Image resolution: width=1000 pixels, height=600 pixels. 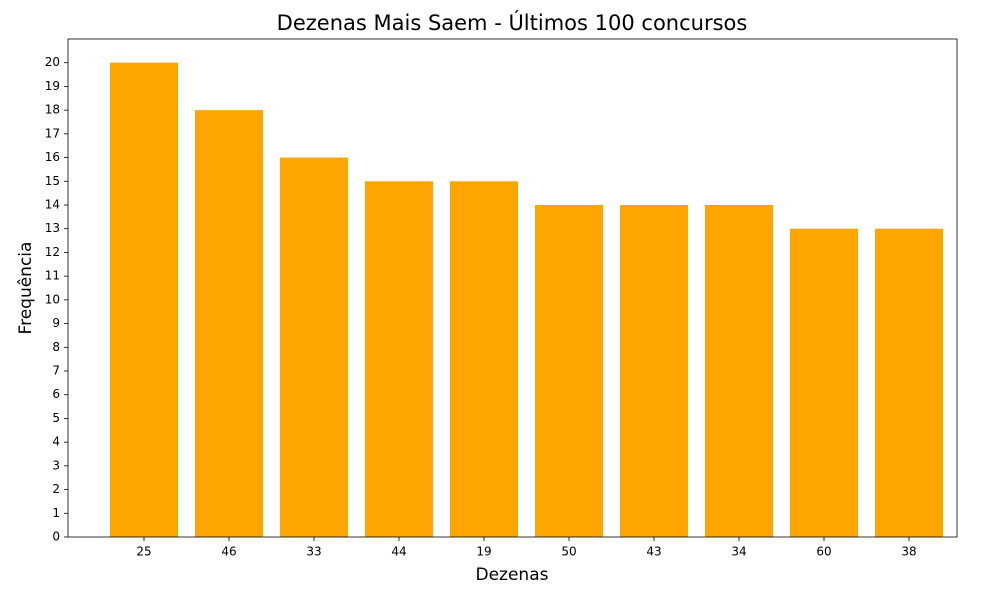 What do you see at coordinates (52, 299) in the screenshot?
I see `y-tick-label: 10` at bounding box center [52, 299].